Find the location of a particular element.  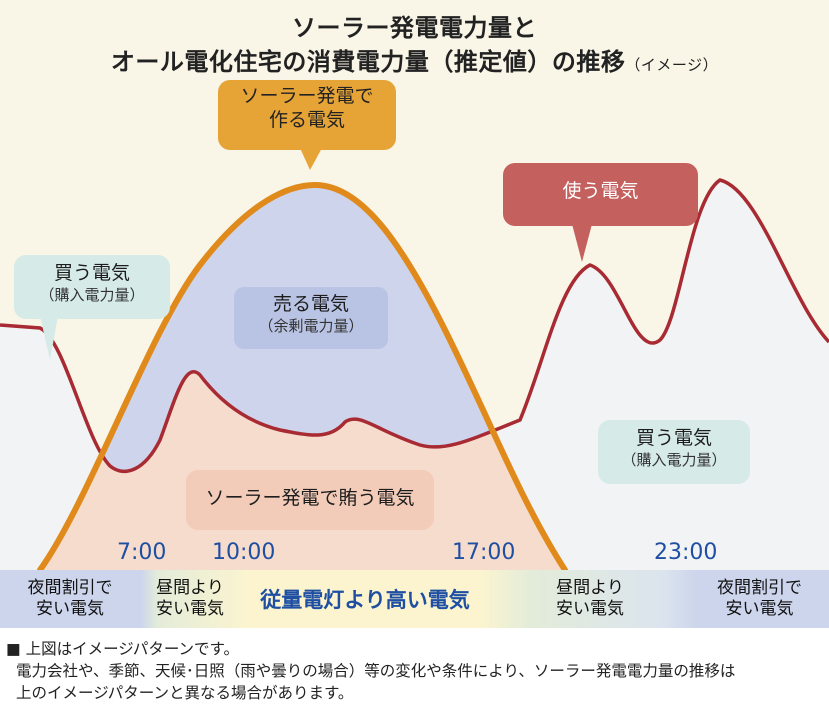

callout-solar-made-line1: ソーラー発電で is located at coordinates (307, 96).